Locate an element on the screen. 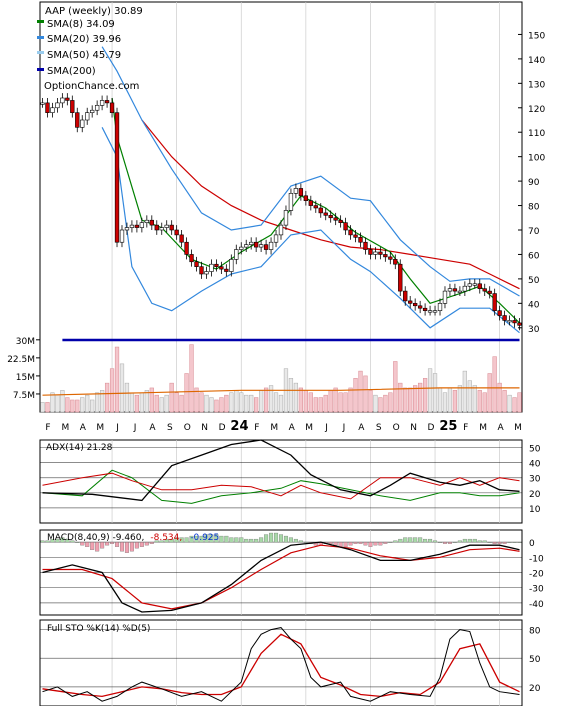  sto-tick-label: 80 is located at coordinates (535, 632).